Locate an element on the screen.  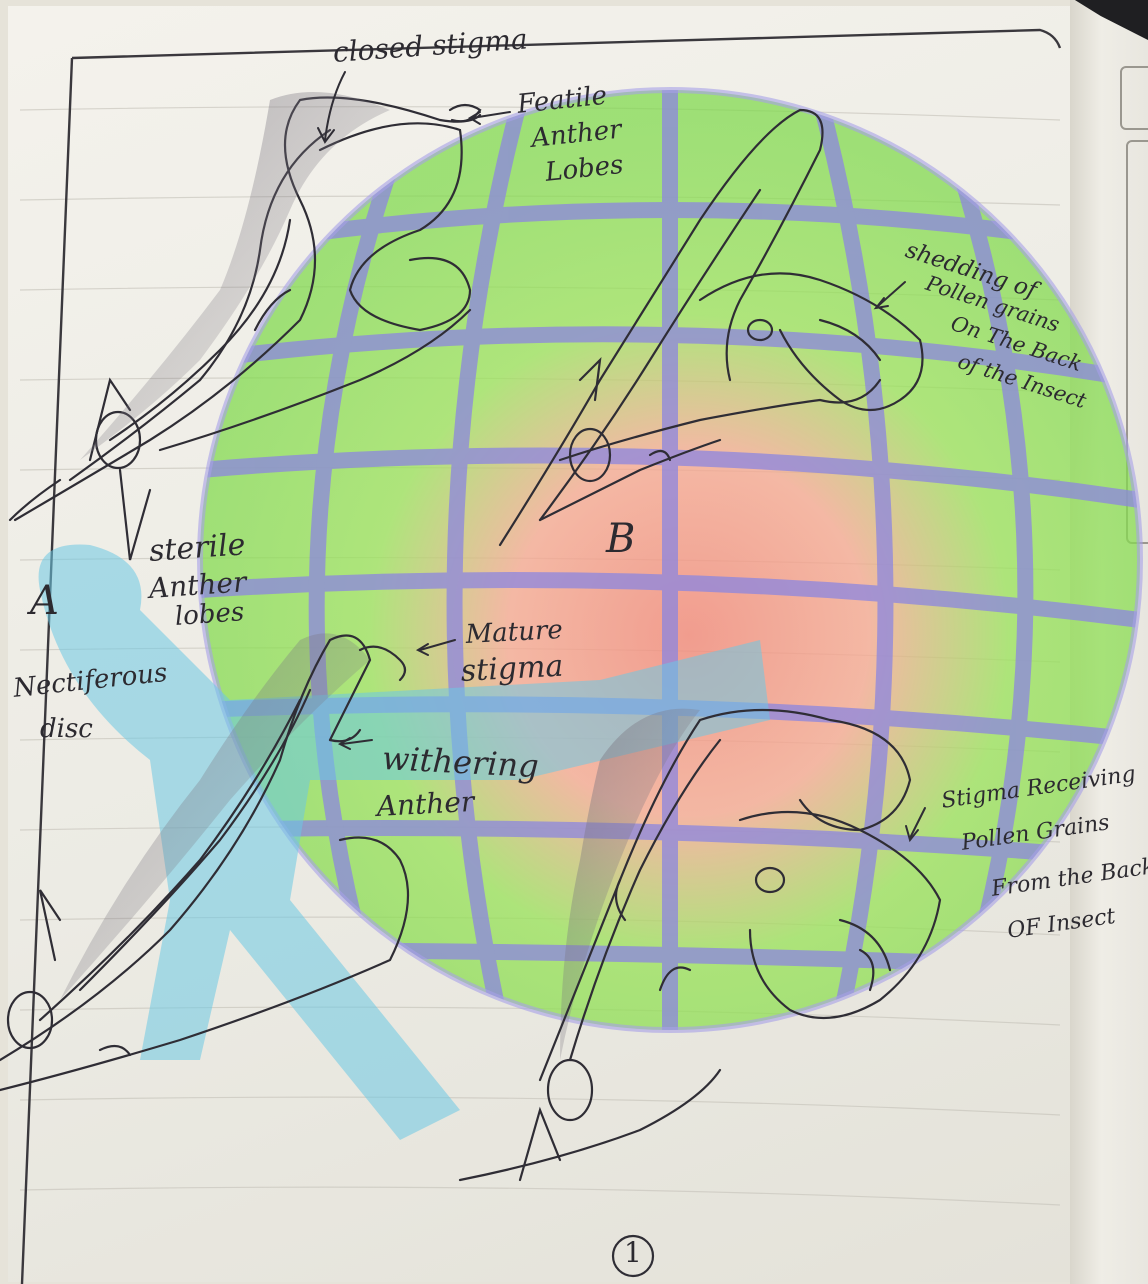
adjacent-page-box is located at coordinates (1134, 98).